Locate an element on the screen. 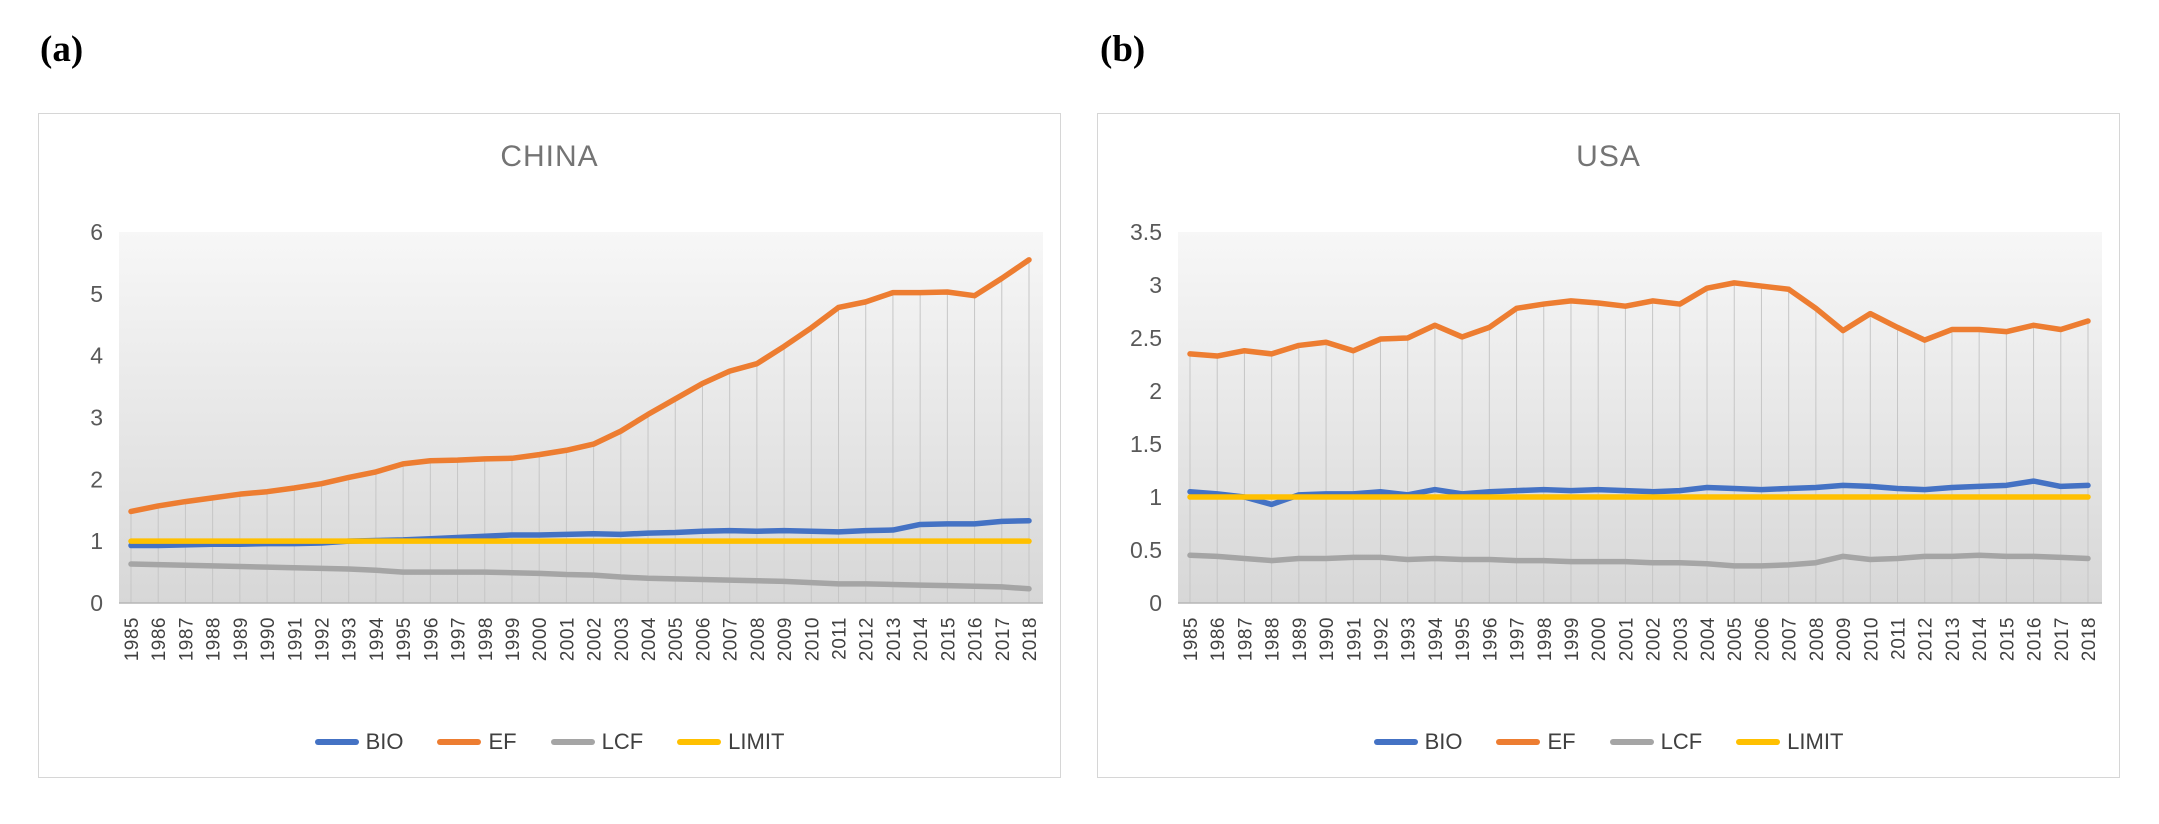  y-axis-tick-labels: 0 0.5 1 1.5 2 2.5 3 3.5 is located at coordinates (1146, 417).